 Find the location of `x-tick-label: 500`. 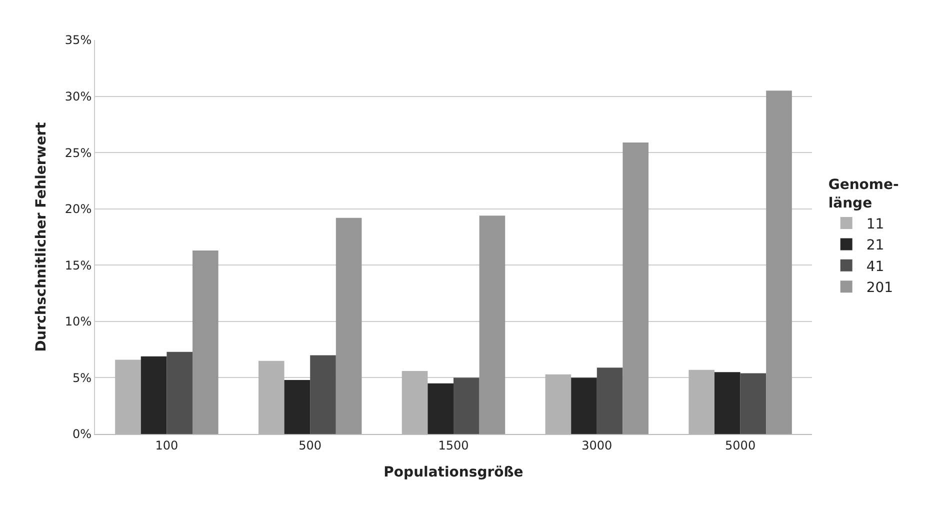

x-tick-label: 500 is located at coordinates (310, 445).